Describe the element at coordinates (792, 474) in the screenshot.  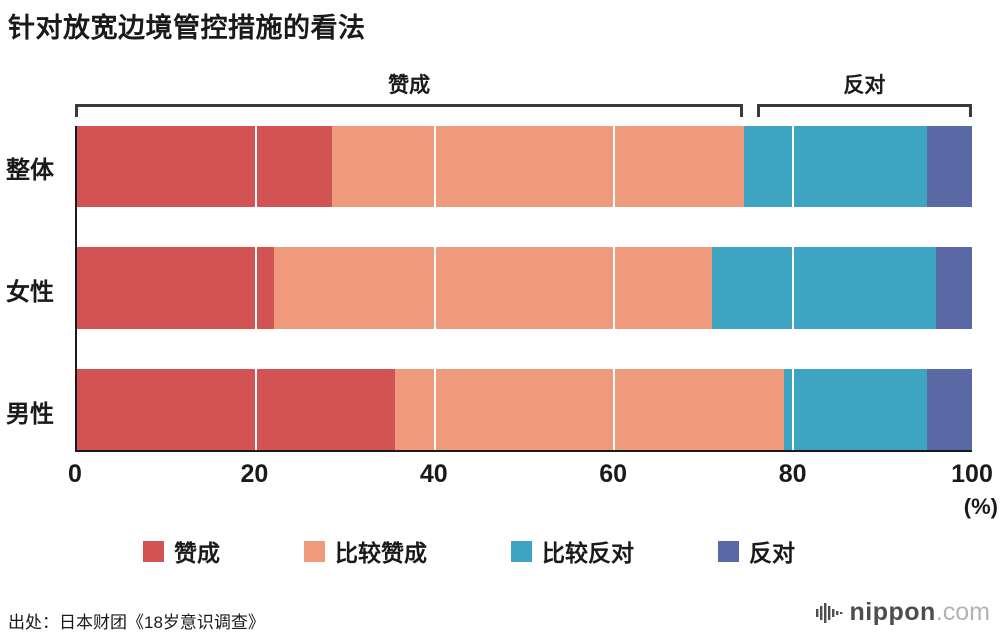
I see `x-tick-label: 80` at that location.